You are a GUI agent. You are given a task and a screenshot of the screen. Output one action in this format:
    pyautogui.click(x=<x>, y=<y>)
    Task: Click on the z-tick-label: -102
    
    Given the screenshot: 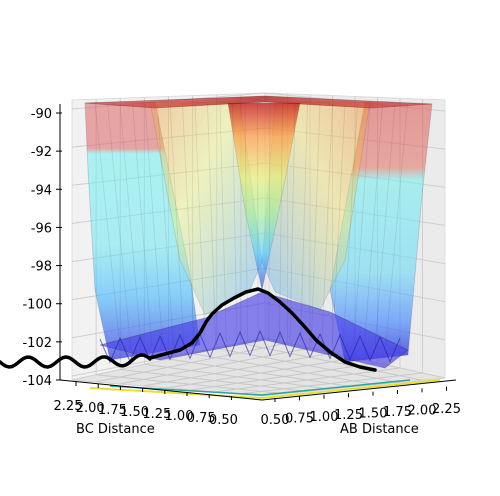 What is the action you would take?
    pyautogui.click(x=37, y=343)
    